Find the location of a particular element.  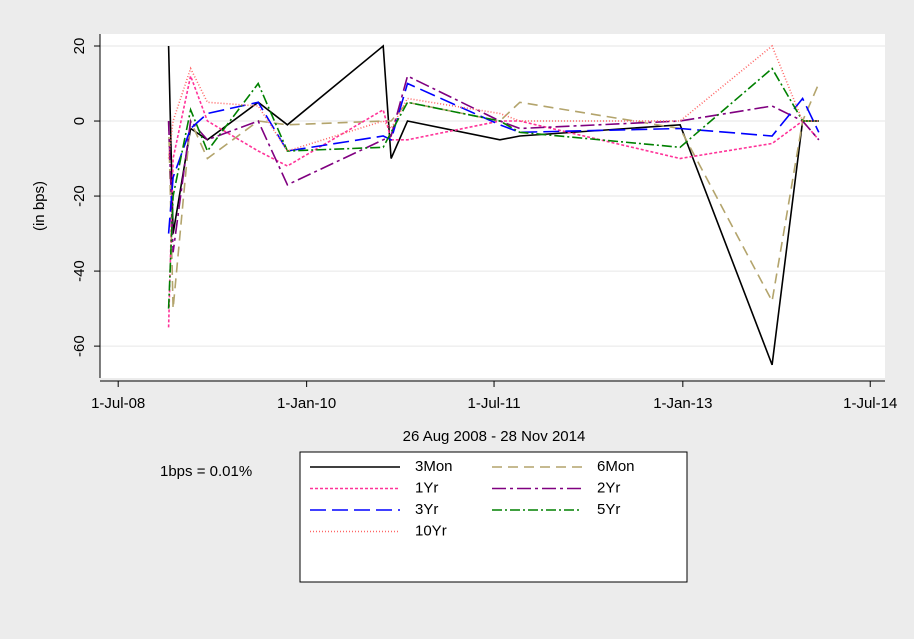

x-tick-label: 1-Jan-13 is located at coordinates (682, 403).